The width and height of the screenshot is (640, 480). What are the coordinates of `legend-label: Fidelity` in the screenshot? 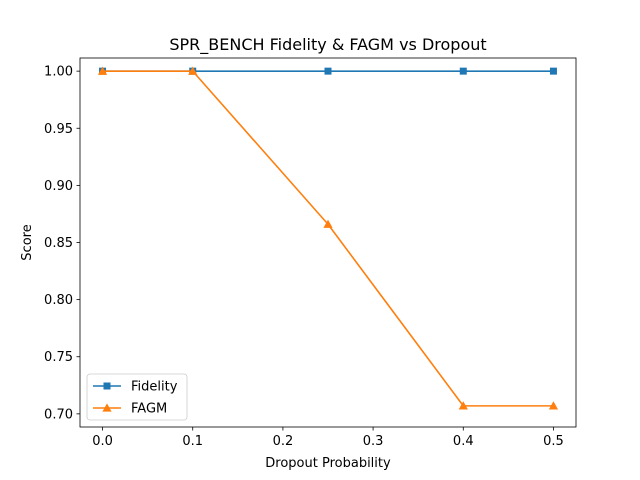 It's located at (154, 387).